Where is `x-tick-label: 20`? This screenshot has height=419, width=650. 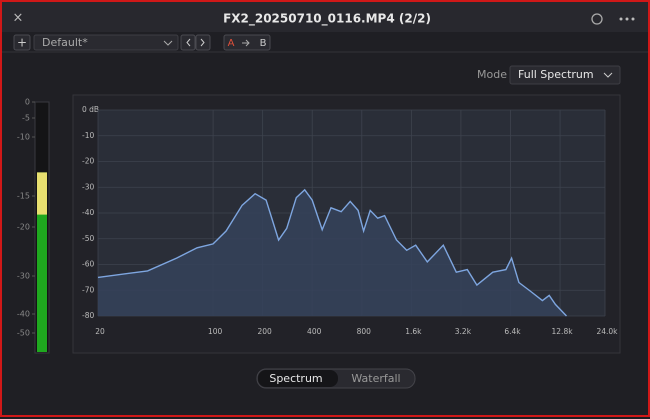 x-tick-label: 20 is located at coordinates (100, 331).